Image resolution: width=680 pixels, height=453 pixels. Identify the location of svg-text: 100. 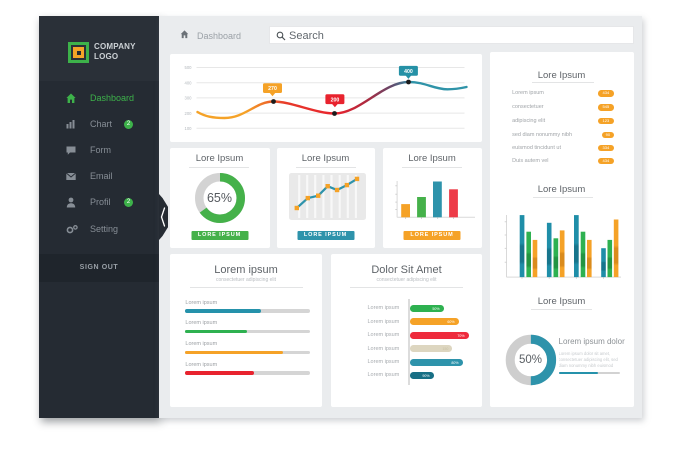
(188, 128).